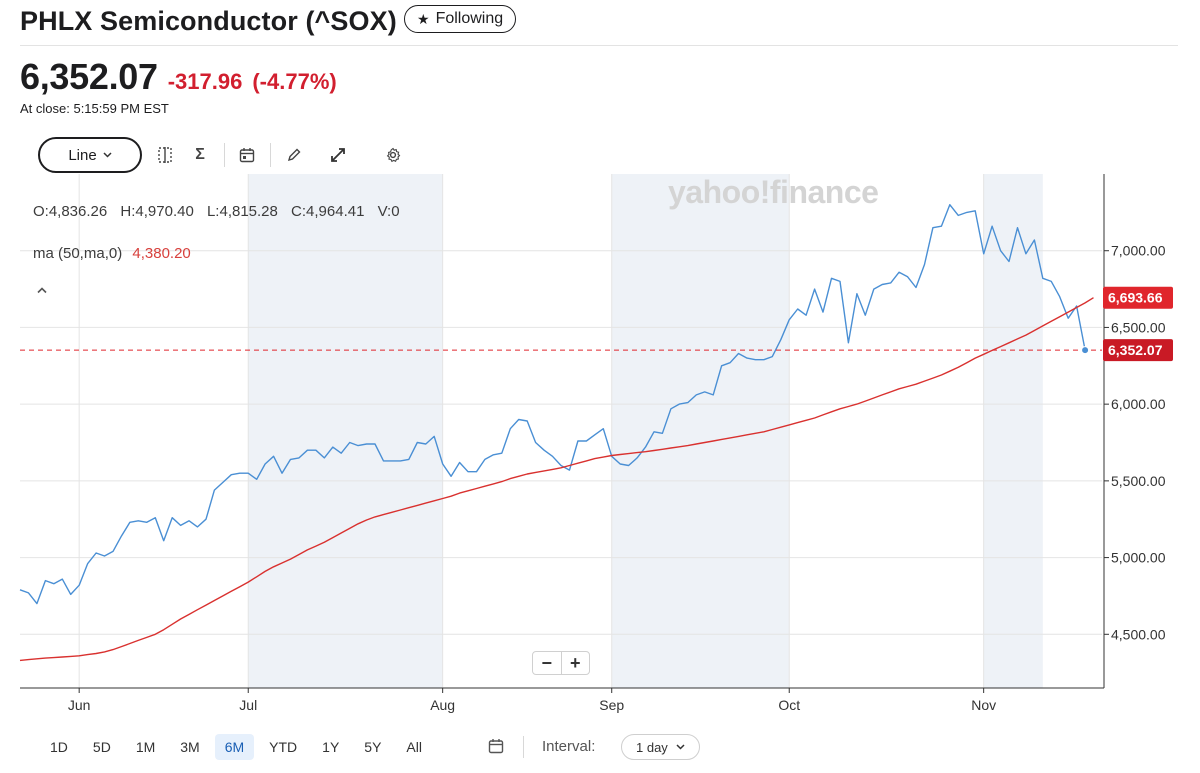 The height and width of the screenshot is (773, 1200). Describe the element at coordinates (294, 155) in the screenshot. I see `draw-pencil-icon` at that location.